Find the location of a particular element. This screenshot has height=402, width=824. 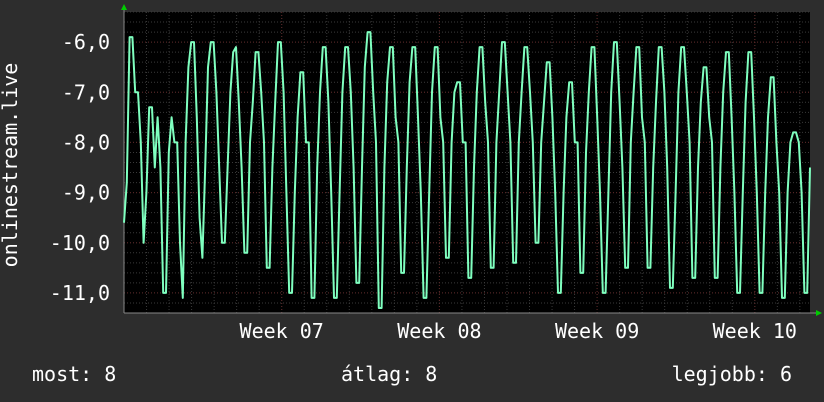

legend-best-label: legjobb: is located at coordinates (719, 374).